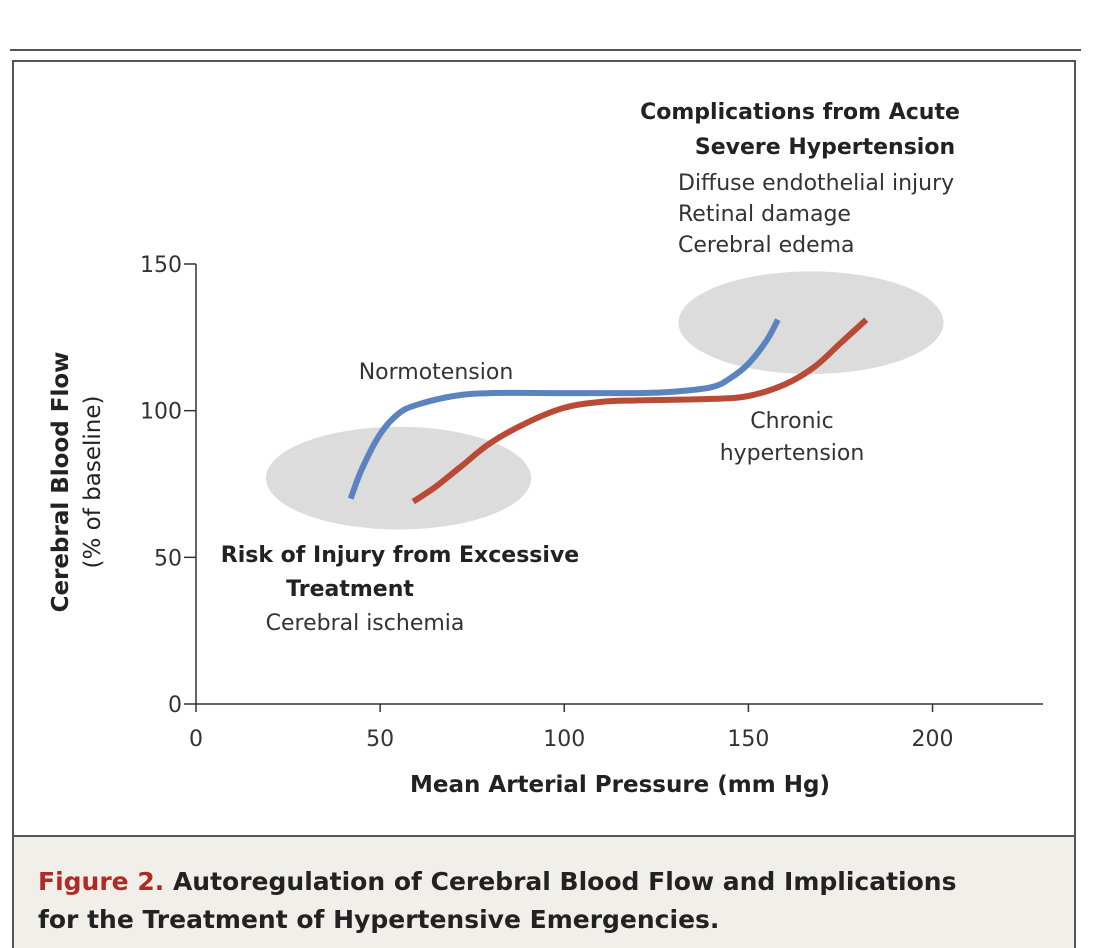 The height and width of the screenshot is (948, 1098). Describe the element at coordinates (93, 482) in the screenshot. I see `y-axis-label-line2: (% of baseline)` at that location.